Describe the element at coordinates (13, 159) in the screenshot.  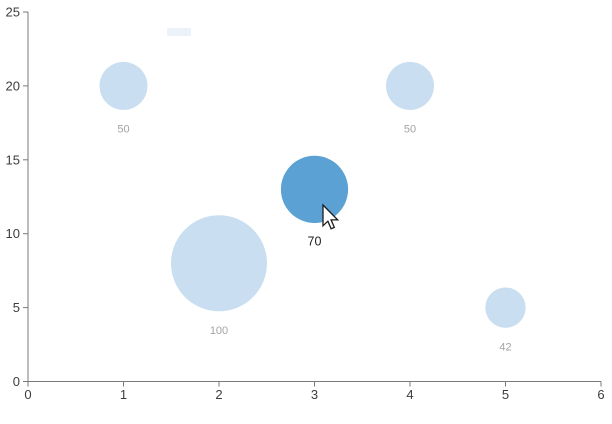
I see `y-axis-tick-label: 15` at that location.